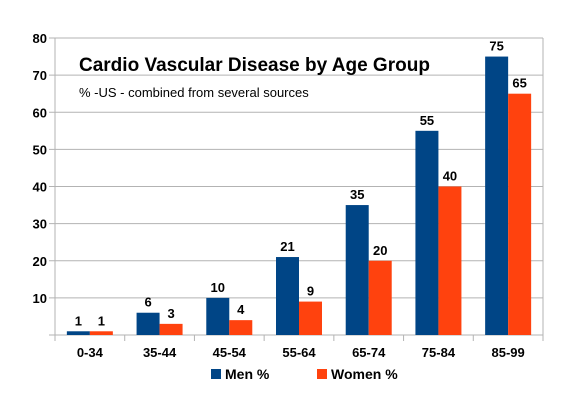  What do you see at coordinates (40, 112) in the screenshot?
I see `y-tick-label: 60` at bounding box center [40, 112].